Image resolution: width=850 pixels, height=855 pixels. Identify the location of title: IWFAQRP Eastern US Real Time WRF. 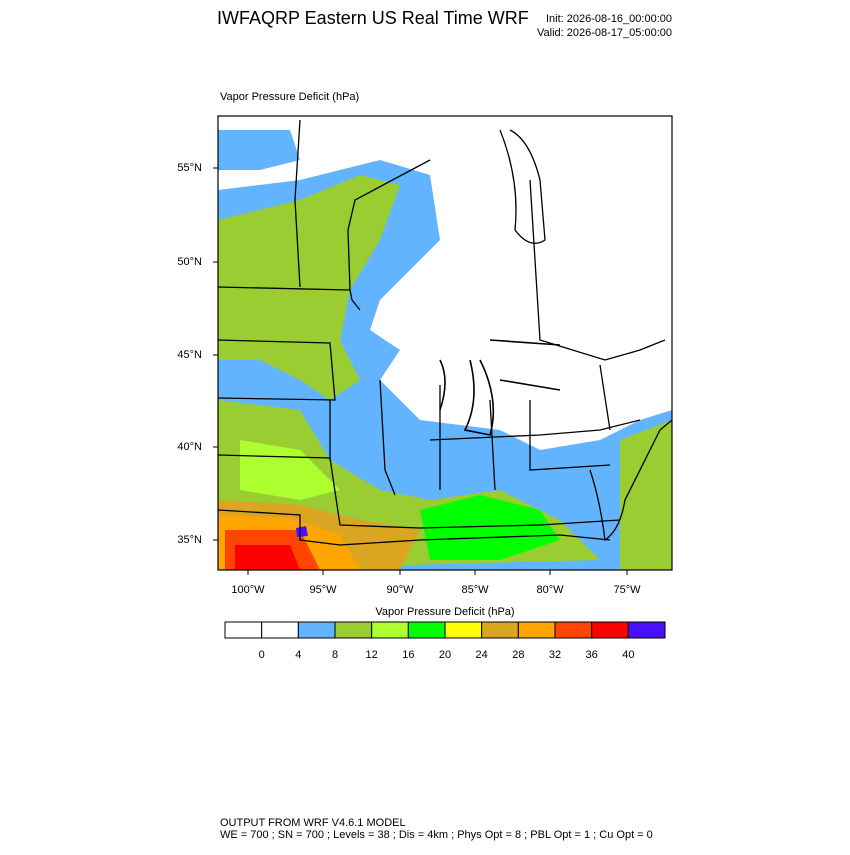
(373, 18).